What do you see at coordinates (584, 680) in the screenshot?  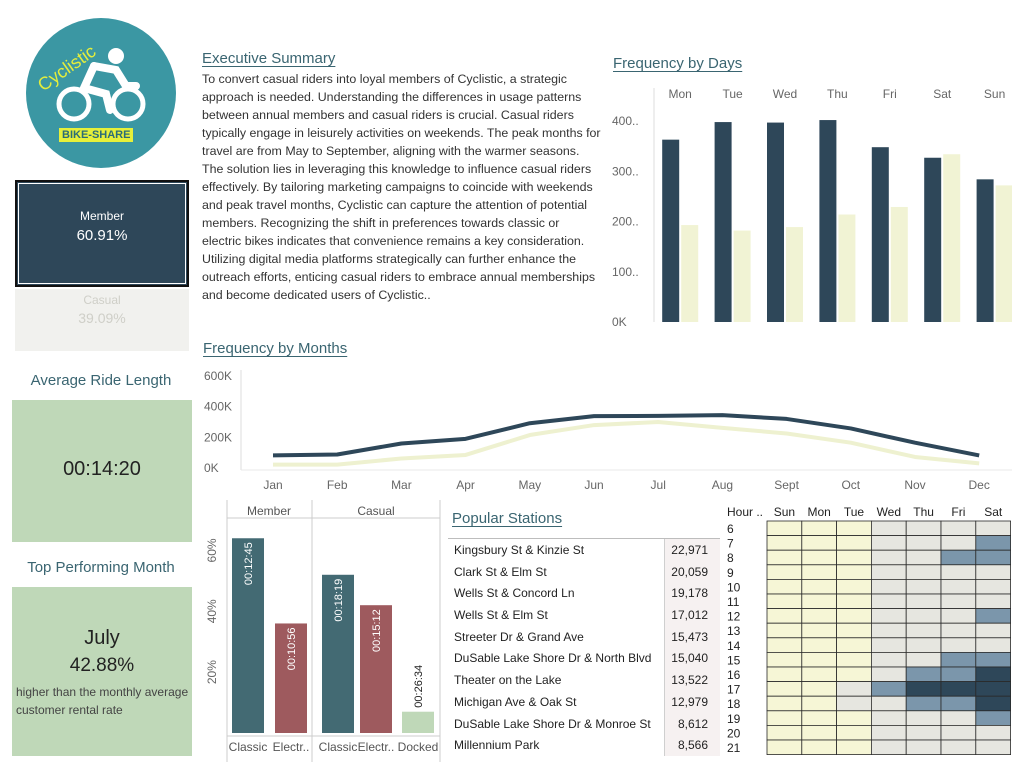 I see `station-row: Theater on the Lake 13,522` at bounding box center [584, 680].